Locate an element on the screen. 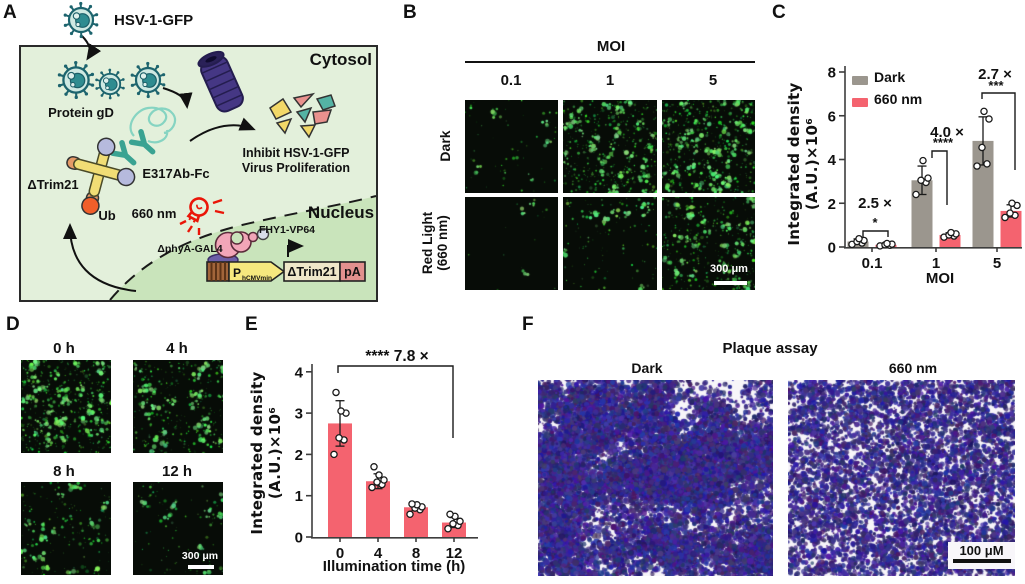 The height and width of the screenshot is (584, 1025). micrograph-b-red-moi0.1 is located at coordinates (511, 243).